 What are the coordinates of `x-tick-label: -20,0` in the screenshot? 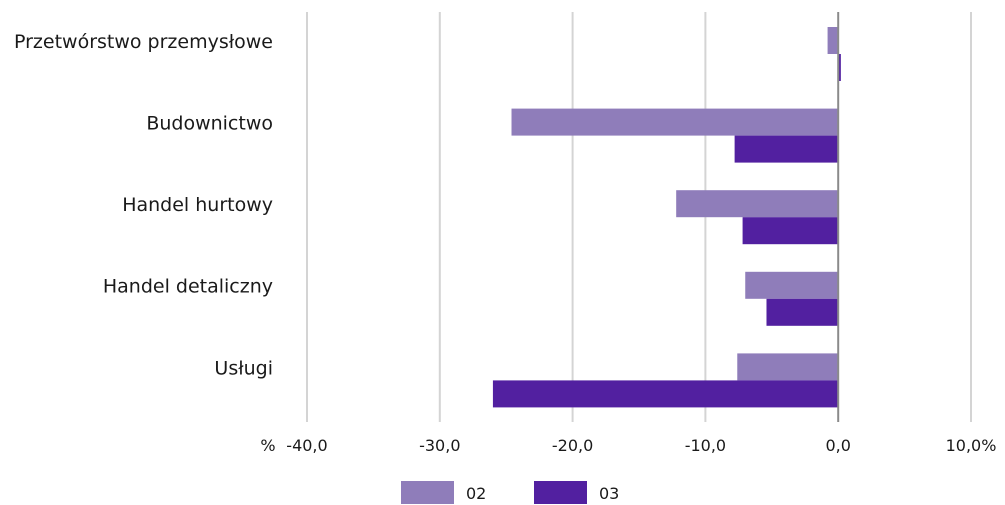 It's located at (572, 445).